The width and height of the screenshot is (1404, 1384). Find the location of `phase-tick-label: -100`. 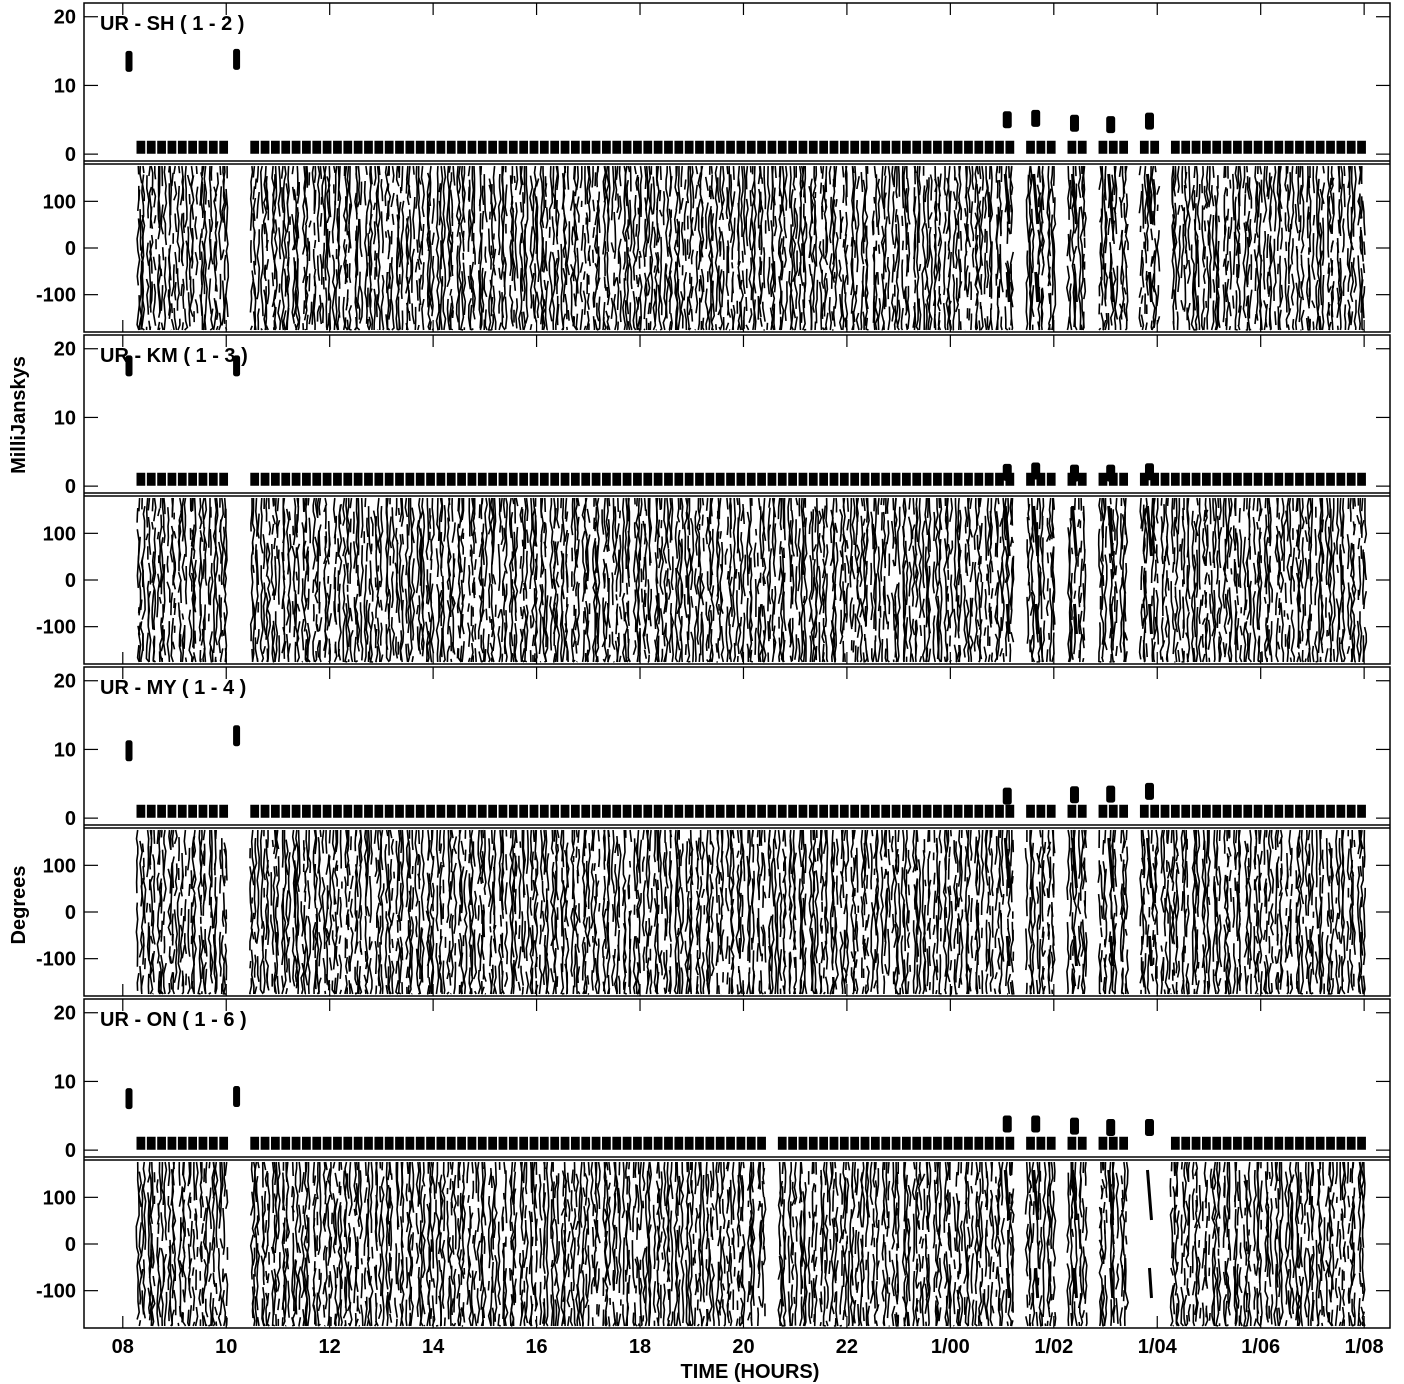

phase-tick-label: -100 is located at coordinates (56, 628).